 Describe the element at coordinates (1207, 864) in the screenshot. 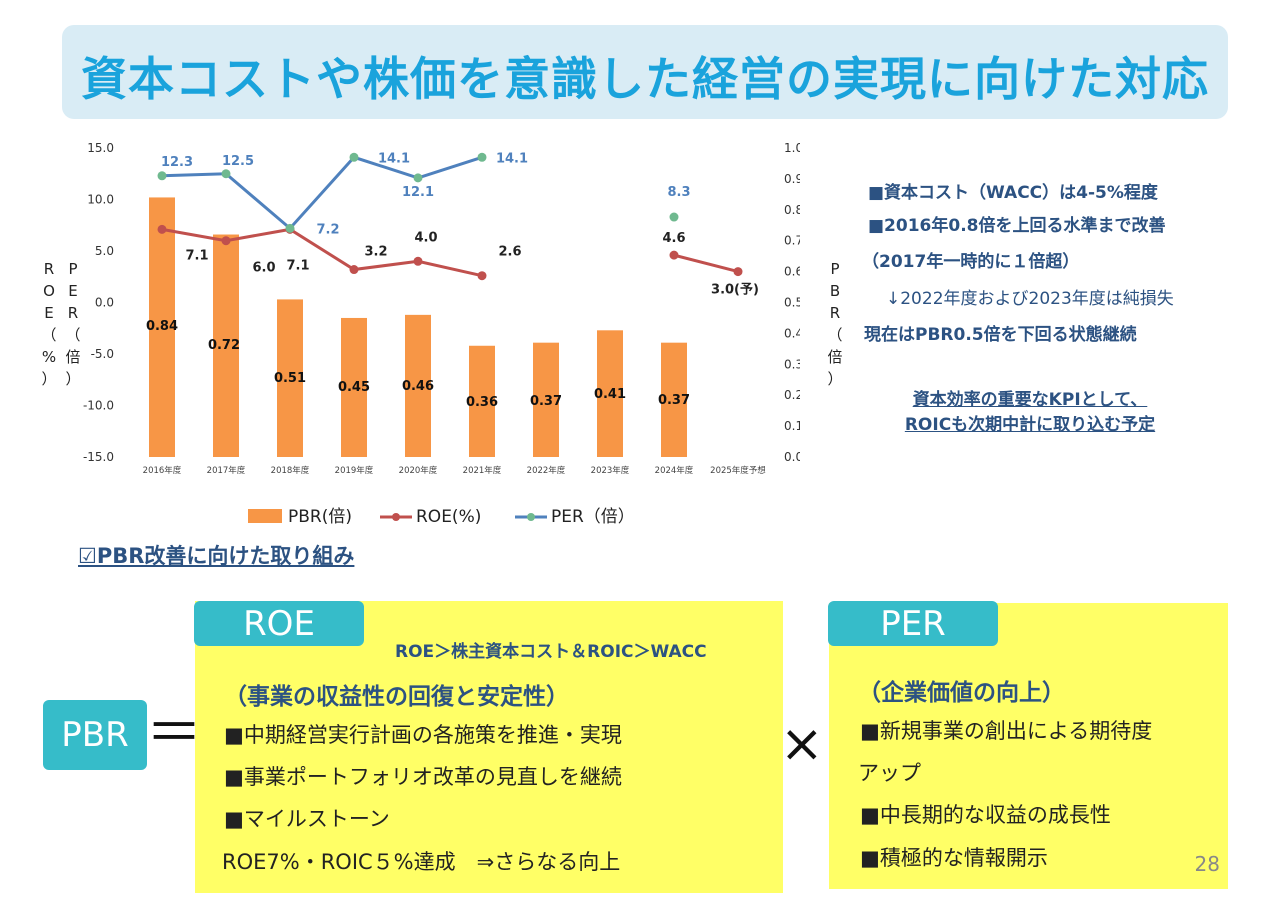

I see `page-number: 28` at that location.